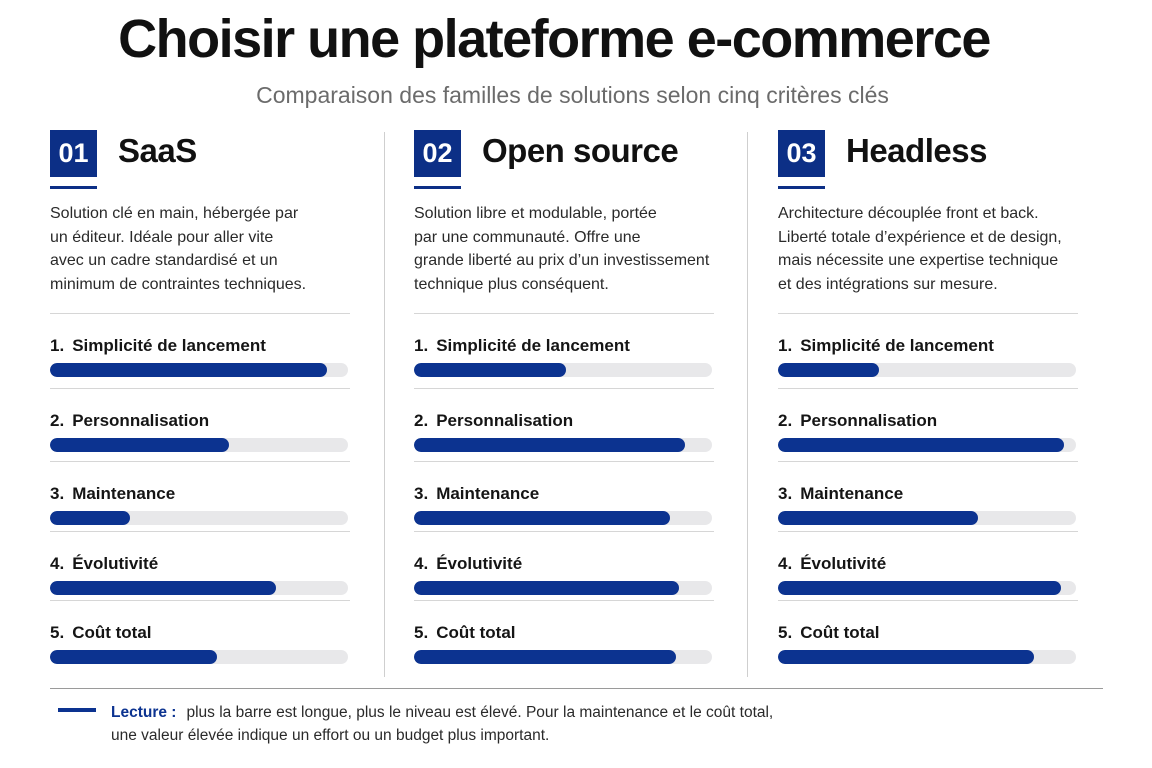 This screenshot has width=1152, height=768. I want to click on column-title: SaaS, so click(157, 150).